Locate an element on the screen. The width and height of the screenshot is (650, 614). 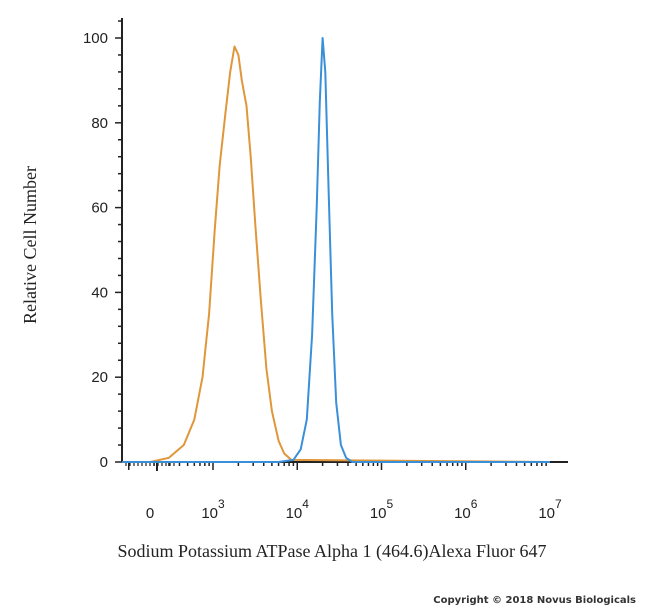
x-tick-label: 10⁷ is located at coordinates (550, 509).